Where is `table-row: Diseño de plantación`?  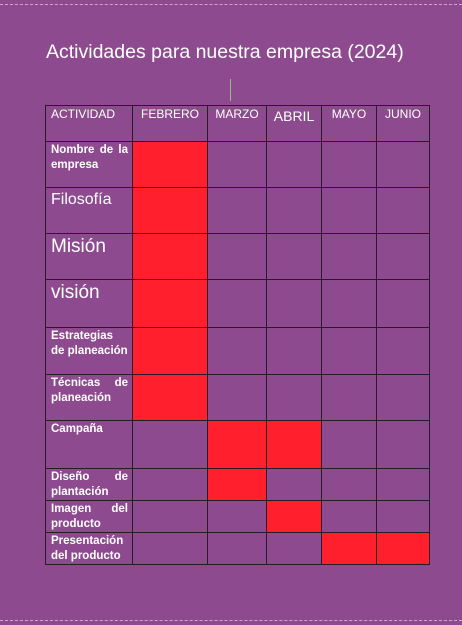 table-row: Diseño de plantación is located at coordinates (237, 484).